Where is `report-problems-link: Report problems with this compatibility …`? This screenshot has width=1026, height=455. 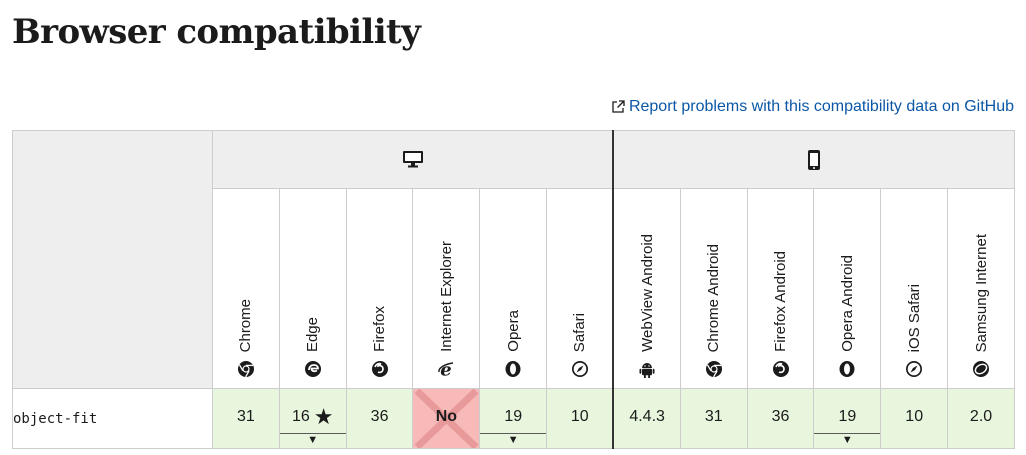 report-problems-link: Report problems with this compatibility … is located at coordinates (812, 107).